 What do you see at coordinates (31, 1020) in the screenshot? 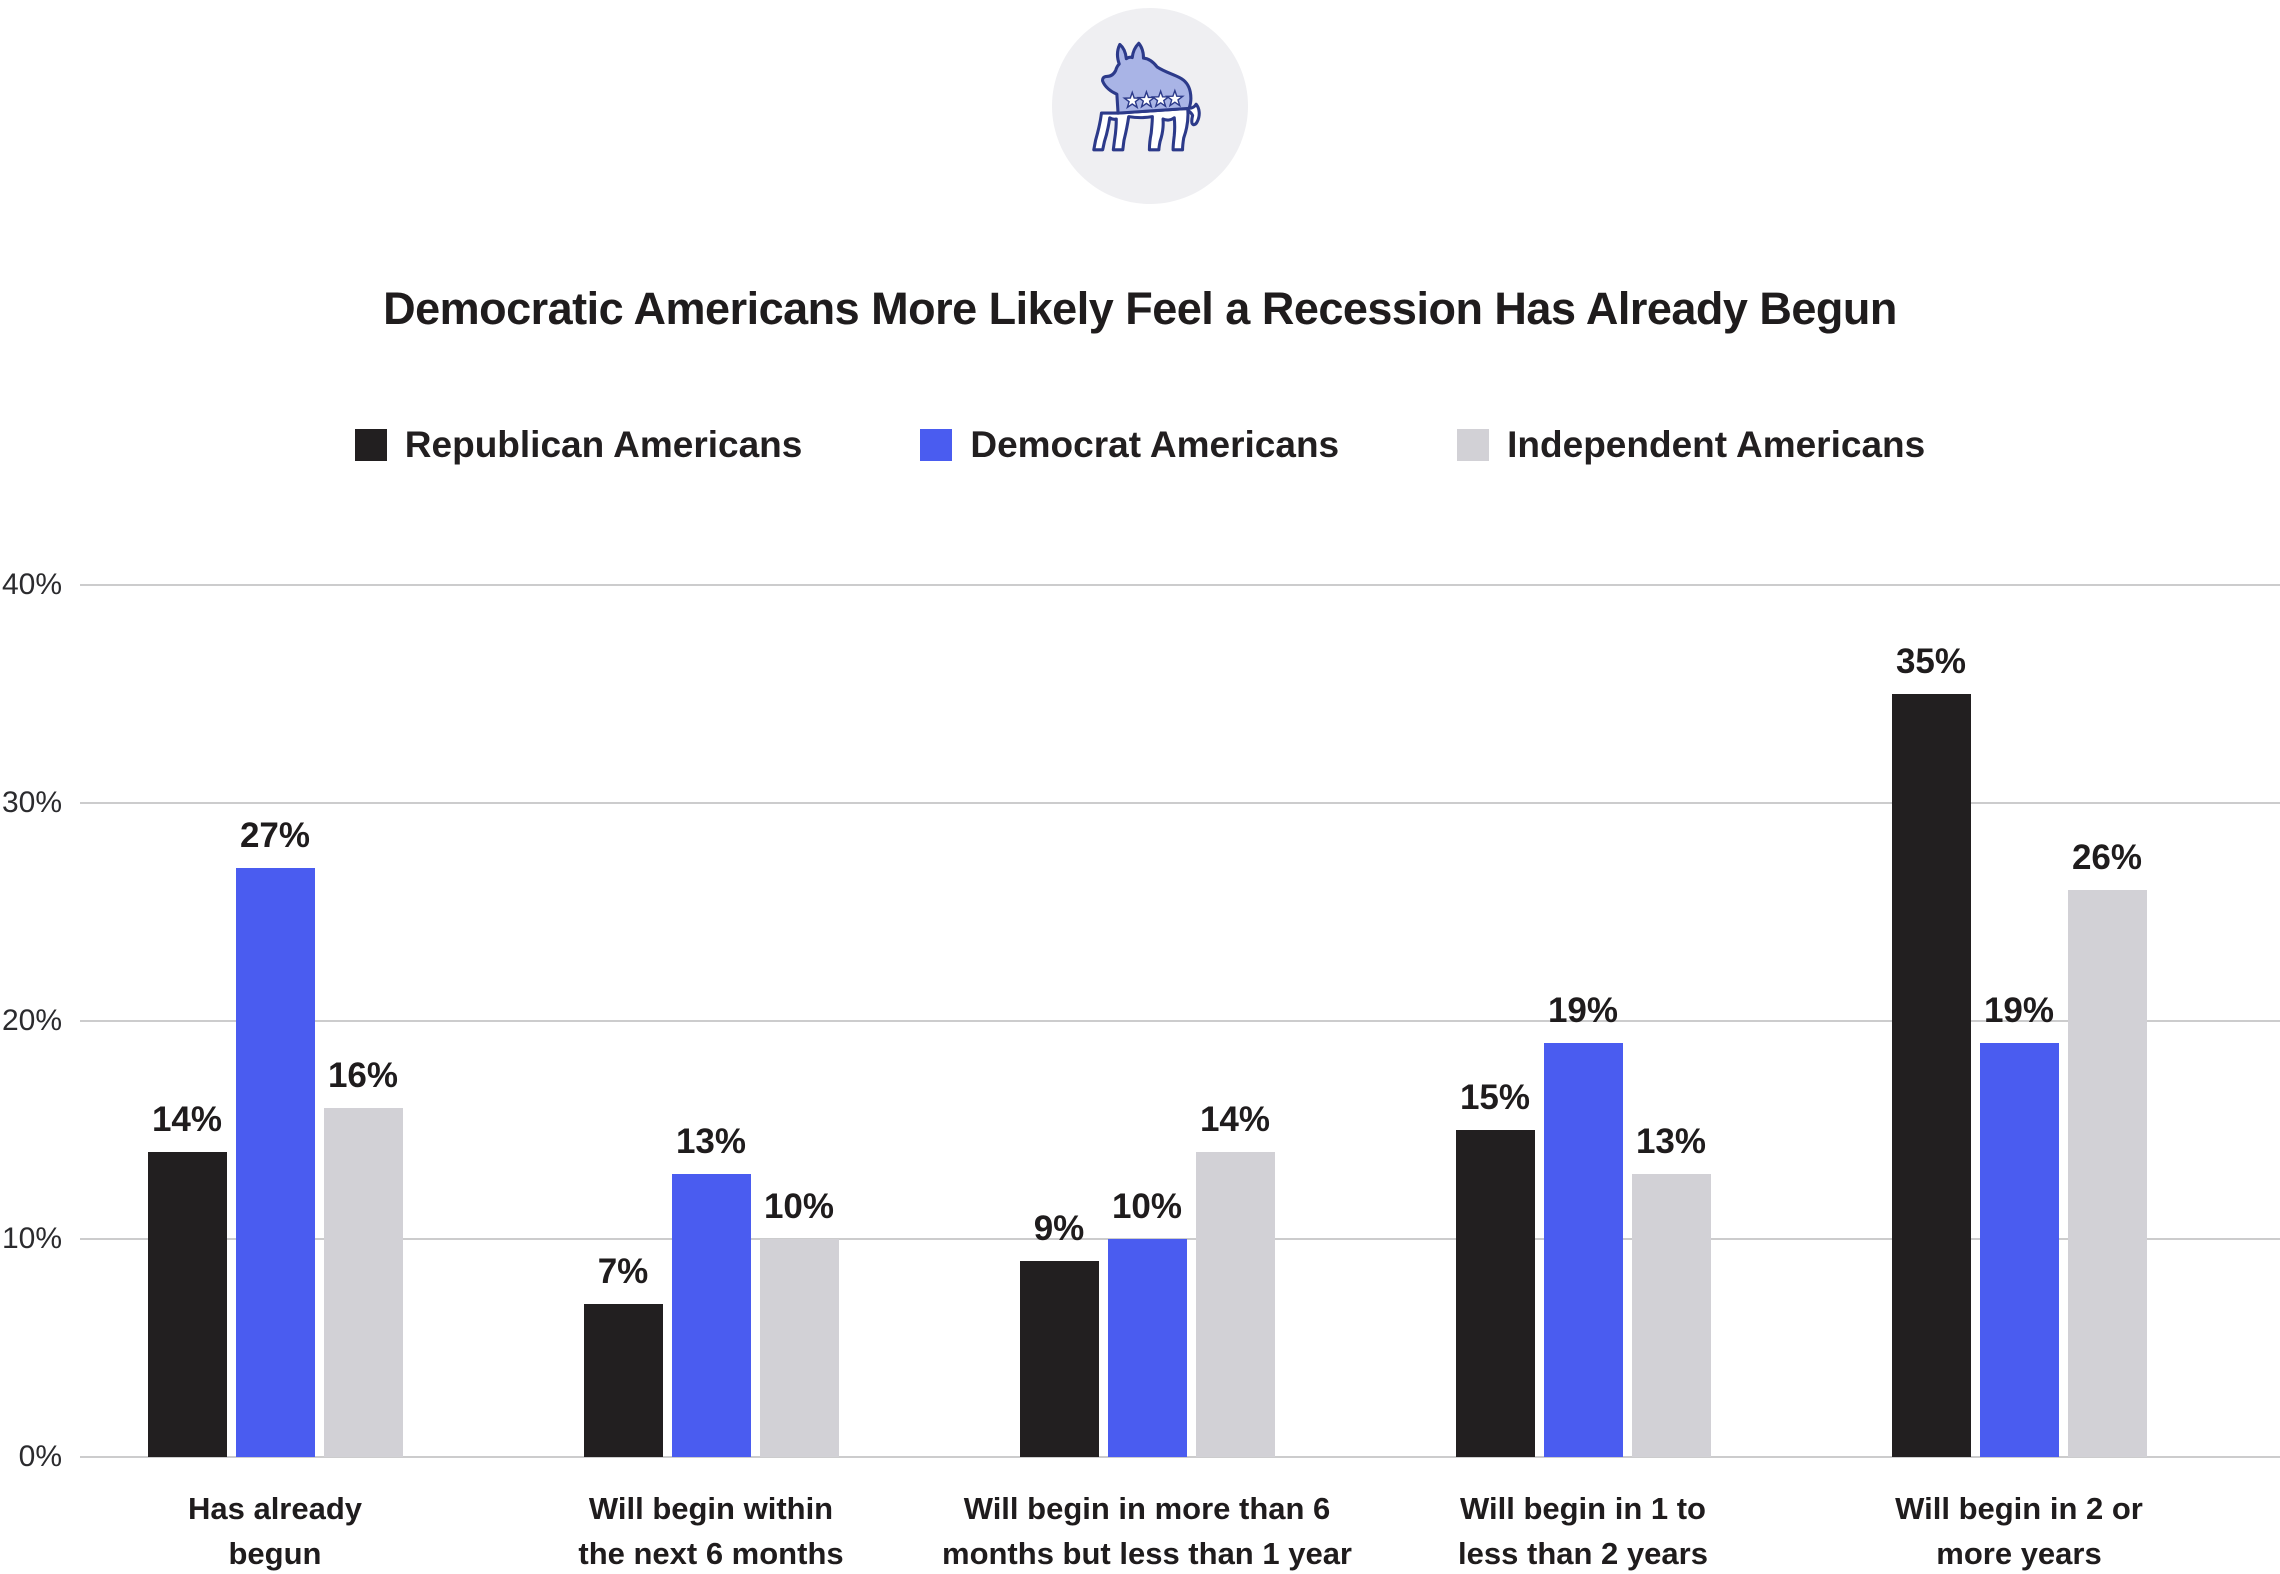
I see `y-axis-tick-label: 20%` at bounding box center [31, 1020].